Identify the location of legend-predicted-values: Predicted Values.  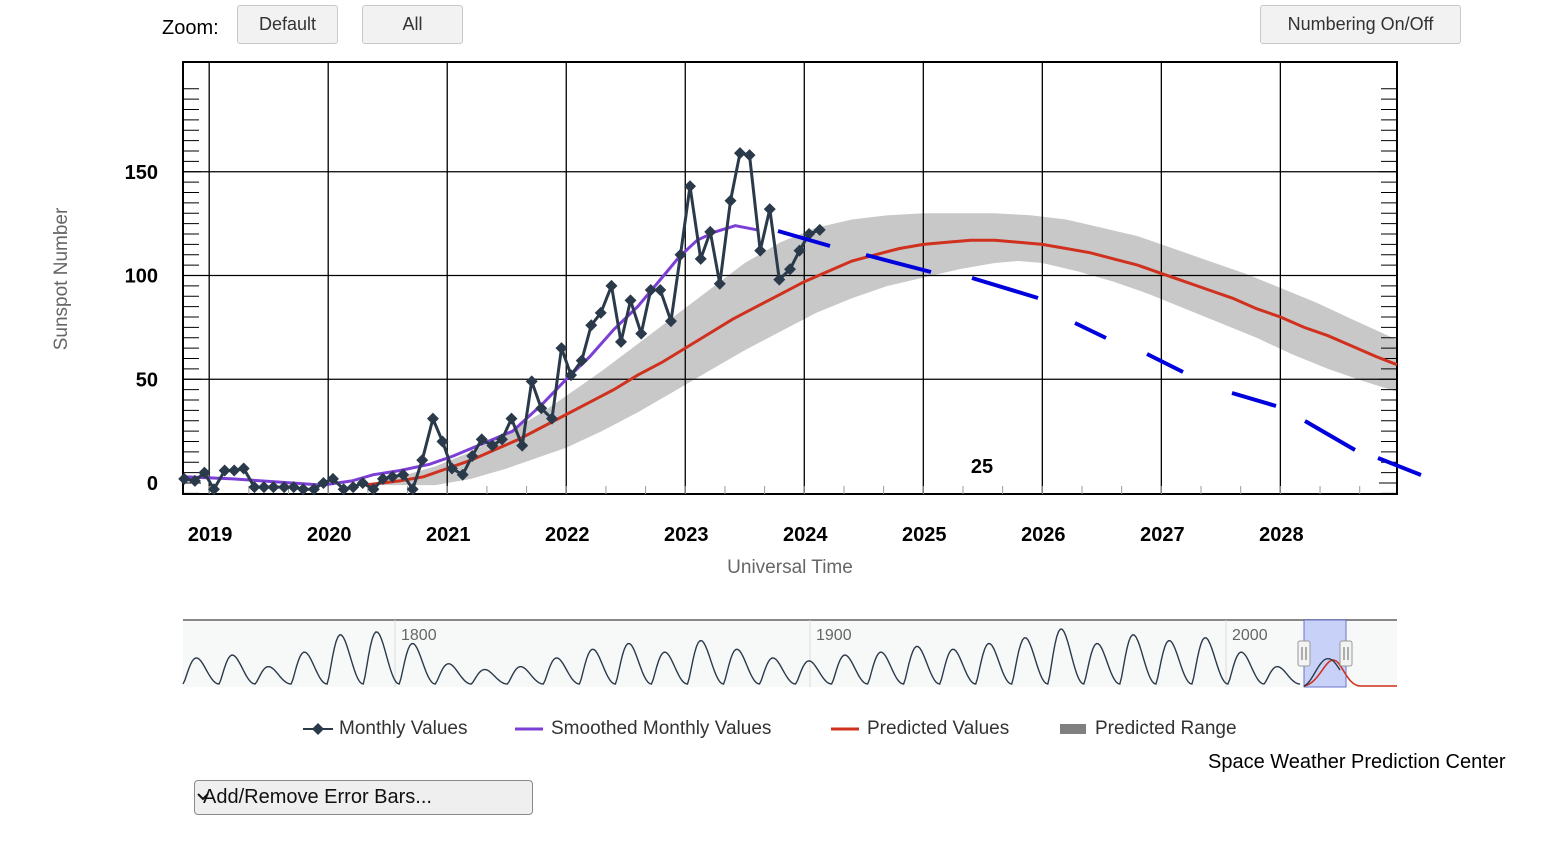
(920, 729).